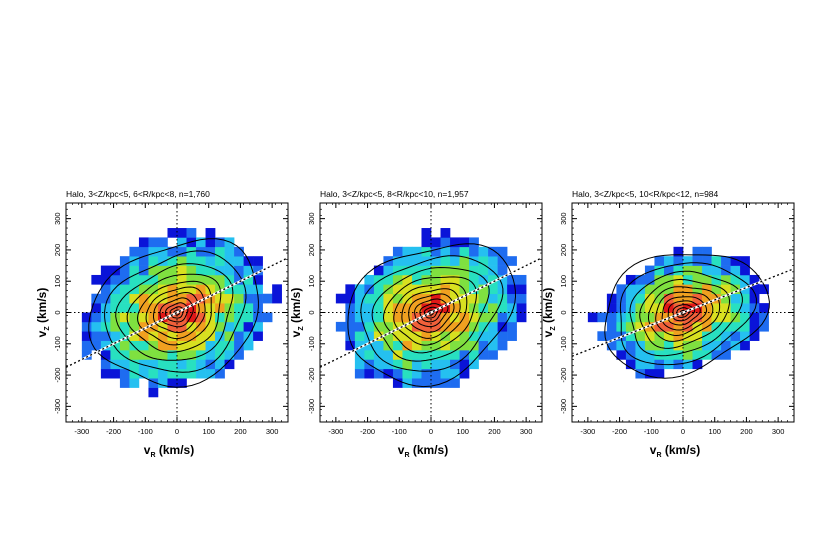  Describe the element at coordinates (658, 455) in the screenshot. I see `x-axis-subscript: R` at that location.